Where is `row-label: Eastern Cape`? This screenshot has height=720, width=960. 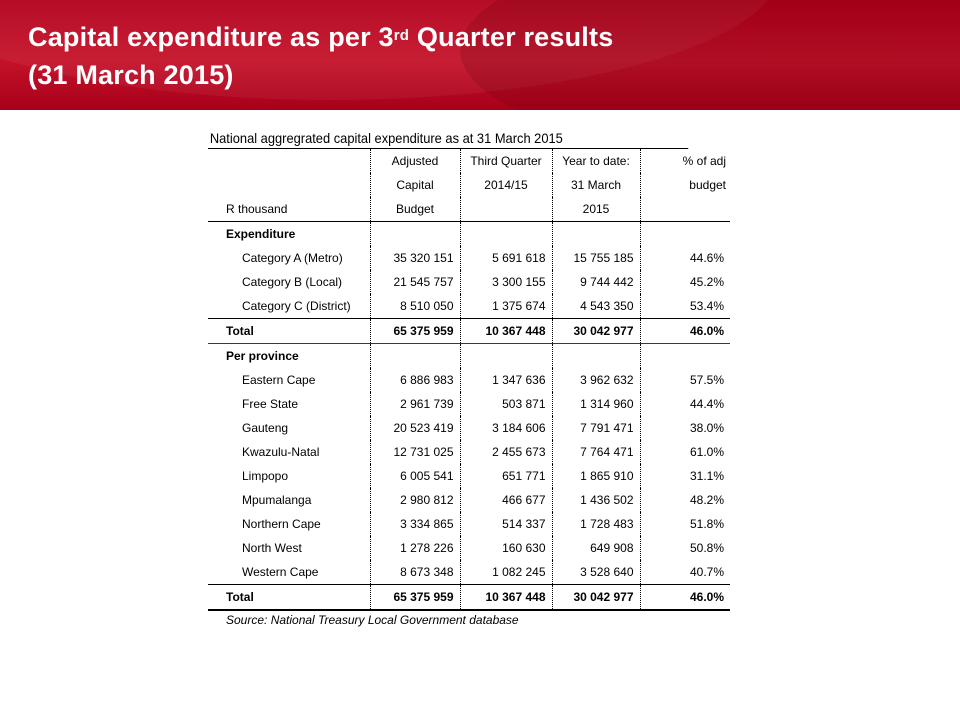 row-label: Eastern Cape is located at coordinates (279, 380).